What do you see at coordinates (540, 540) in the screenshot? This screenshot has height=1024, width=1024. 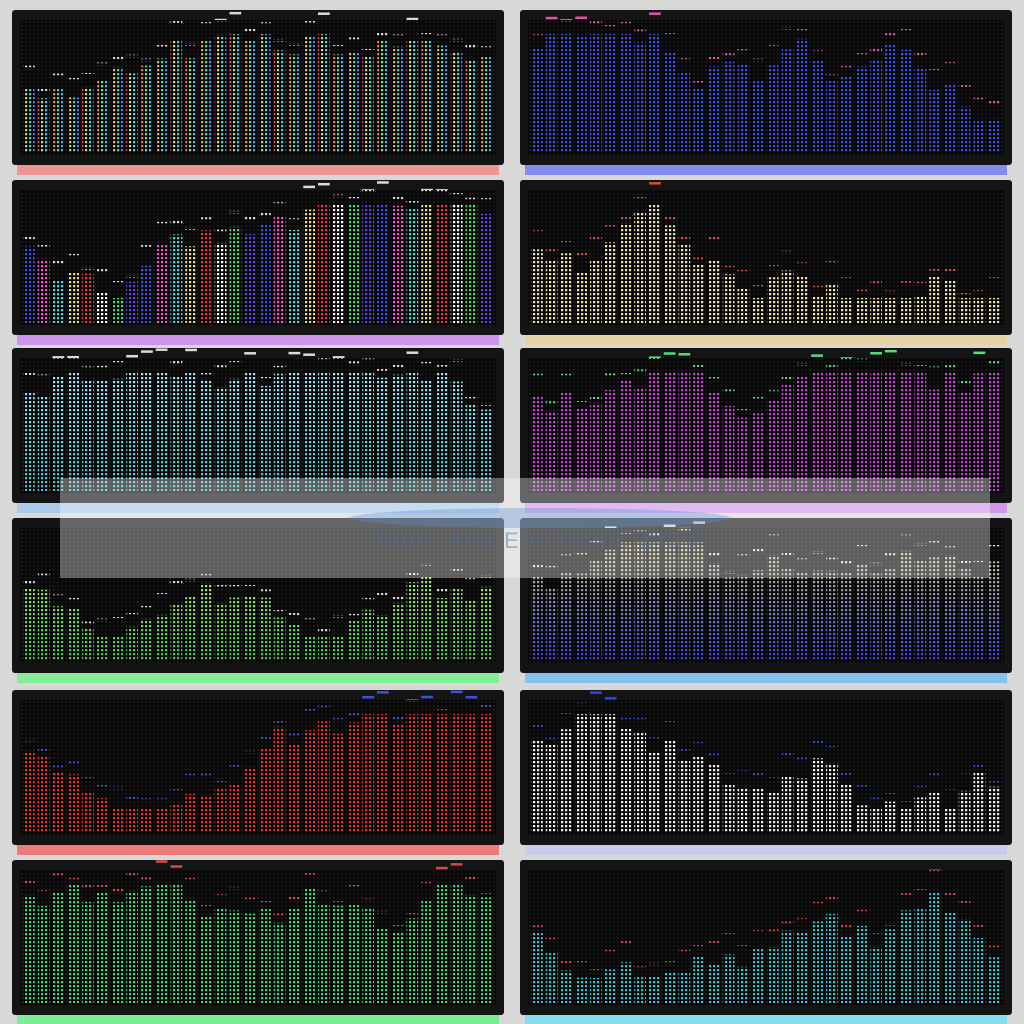 I see `watermark-text: Tools And Electronic Store` at bounding box center [540, 540].